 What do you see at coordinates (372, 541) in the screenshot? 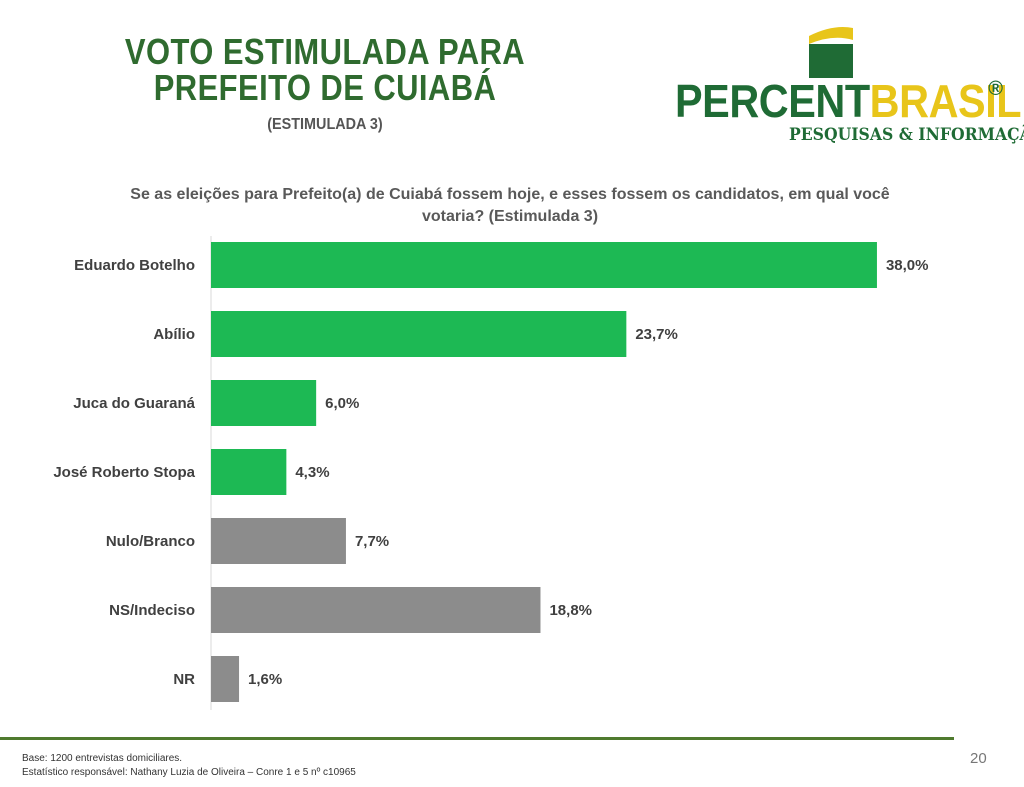
I see `value-label: 7,7%` at bounding box center [372, 541].